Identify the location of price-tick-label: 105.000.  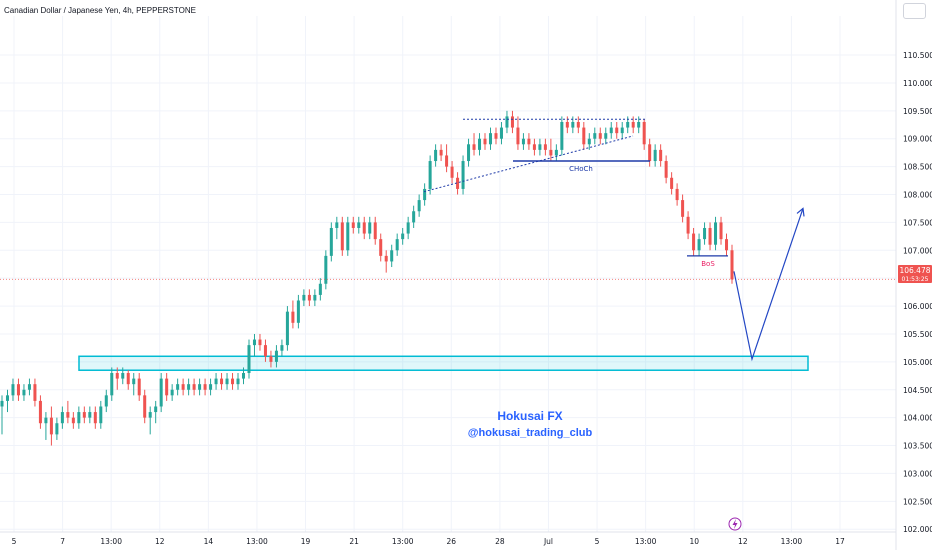
(917, 362).